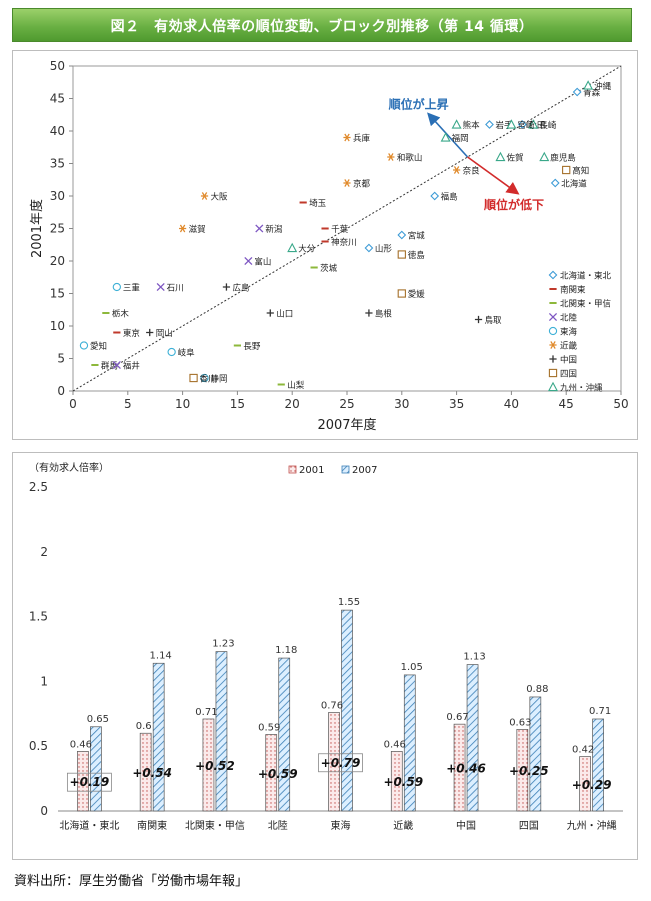 The image size is (651, 901). I want to click on scatter-point: 岐阜, so click(181, 353).